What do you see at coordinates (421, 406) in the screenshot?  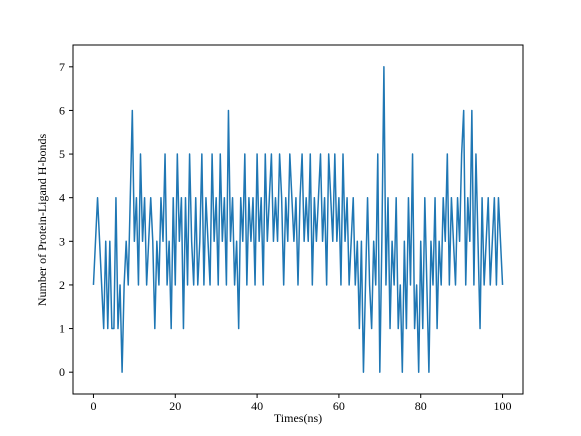 I see `x-tick-label: 80` at bounding box center [421, 406].